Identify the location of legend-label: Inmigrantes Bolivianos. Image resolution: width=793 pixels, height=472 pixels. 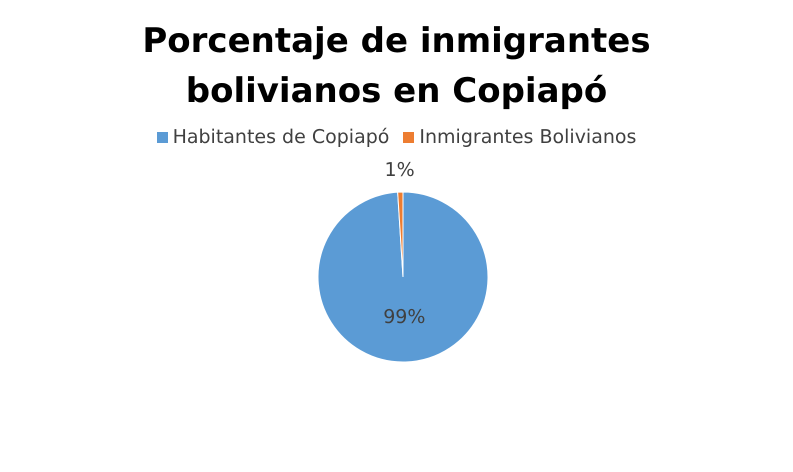
(527, 137).